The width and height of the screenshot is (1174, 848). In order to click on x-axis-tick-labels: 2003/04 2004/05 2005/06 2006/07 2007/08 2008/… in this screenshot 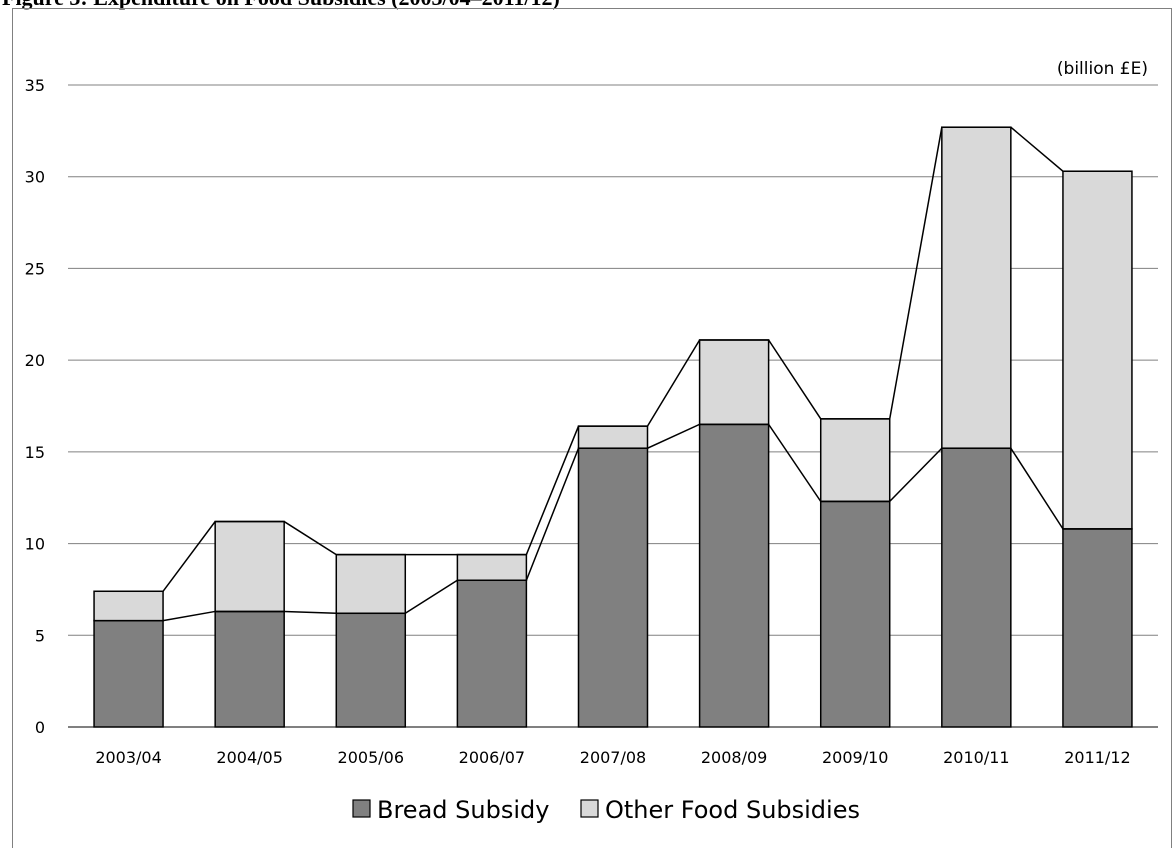, I will do `click(612, 757)`.